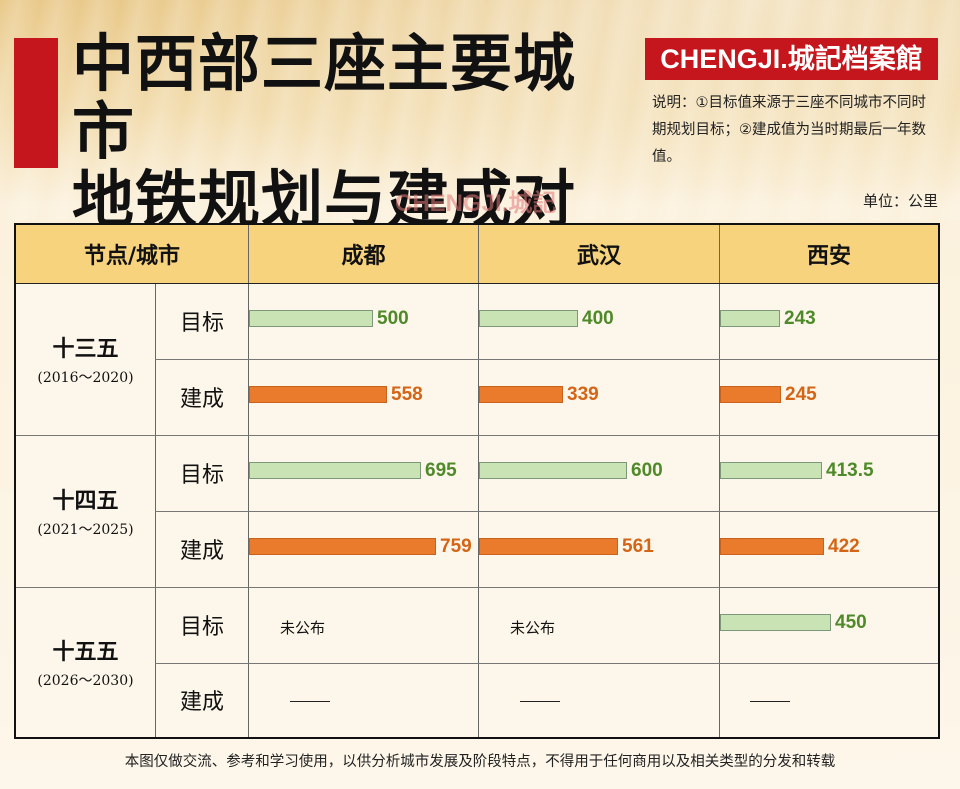  Describe the element at coordinates (844, 546) in the screenshot. I see `built-value-label: 422` at that location.